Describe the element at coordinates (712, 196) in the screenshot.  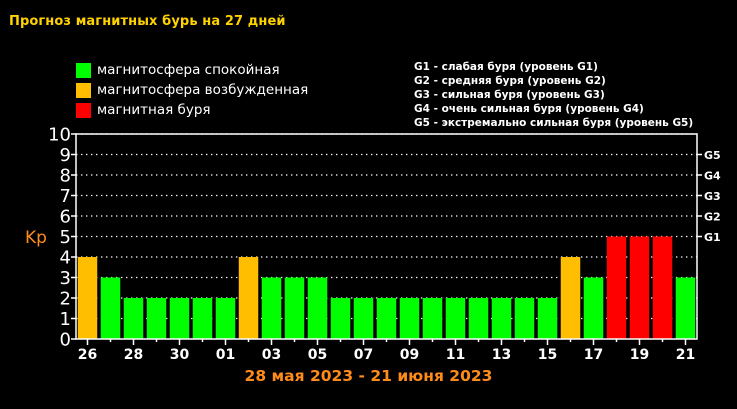
I see `g-level-tick-label: G3` at that location.